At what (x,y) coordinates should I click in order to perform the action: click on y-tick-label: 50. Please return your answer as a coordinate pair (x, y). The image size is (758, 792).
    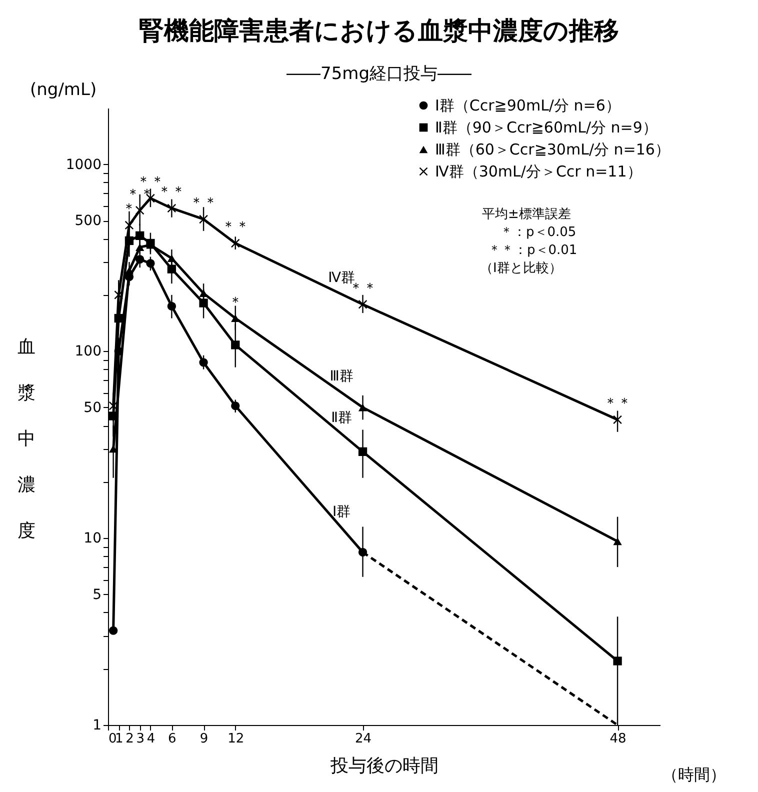
    Looking at the image, I should click on (93, 408).